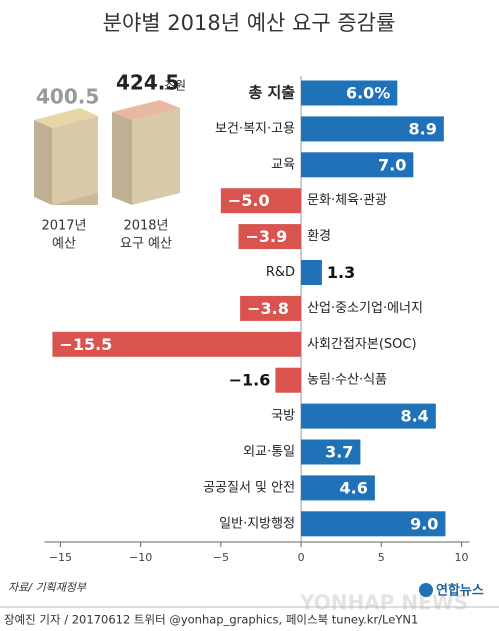 This screenshot has width=499, height=631. Describe the element at coordinates (249, 200) in the screenshot. I see `value-label: −5.0` at that location.